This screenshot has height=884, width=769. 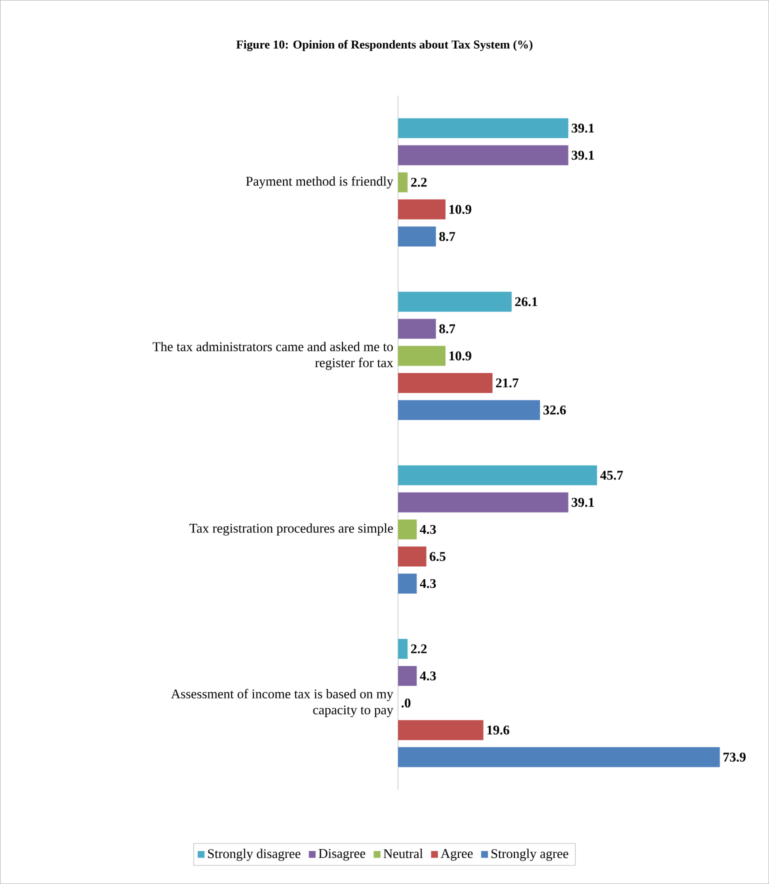 I want to click on legend-label: Disagree, so click(x=342, y=855).